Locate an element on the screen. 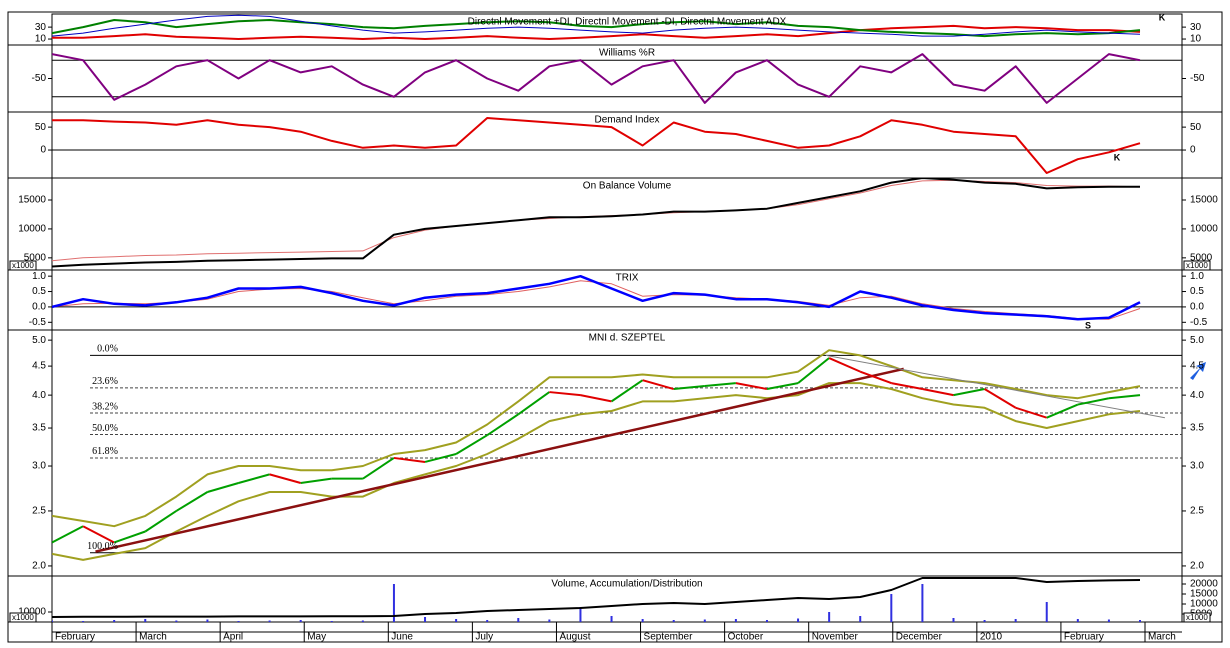  multiplier-label: x1000 is located at coordinates (1197, 265).